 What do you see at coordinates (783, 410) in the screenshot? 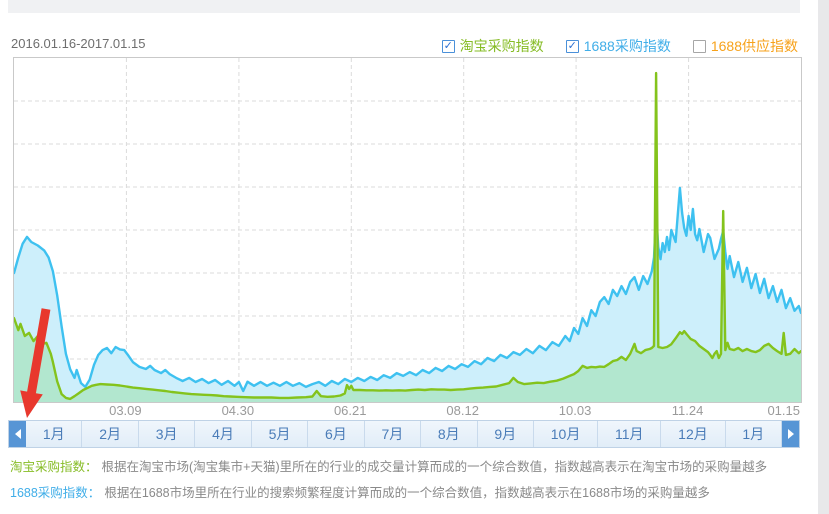
I see `x-tick: 01.15` at bounding box center [783, 410].